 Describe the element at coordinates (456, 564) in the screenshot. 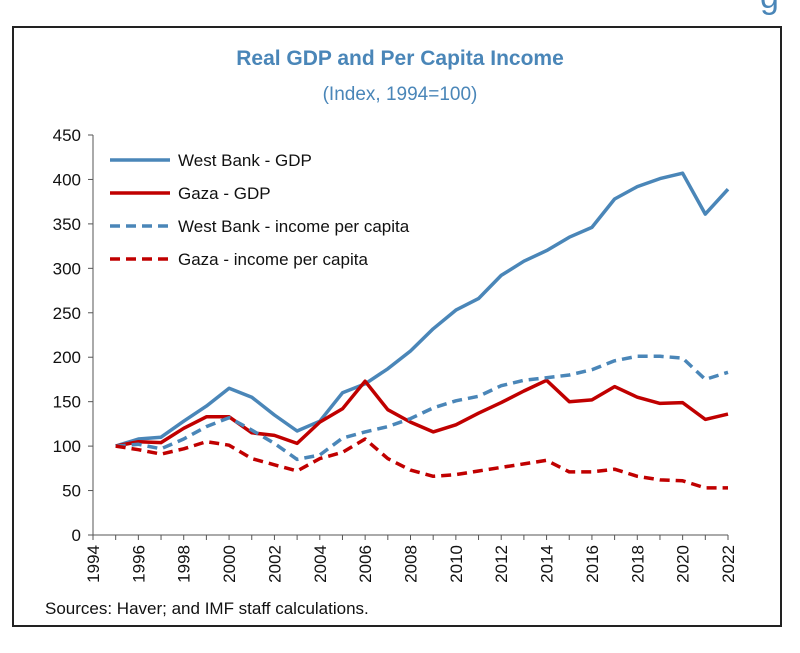

I see `x-tick-label: 2010` at that location.